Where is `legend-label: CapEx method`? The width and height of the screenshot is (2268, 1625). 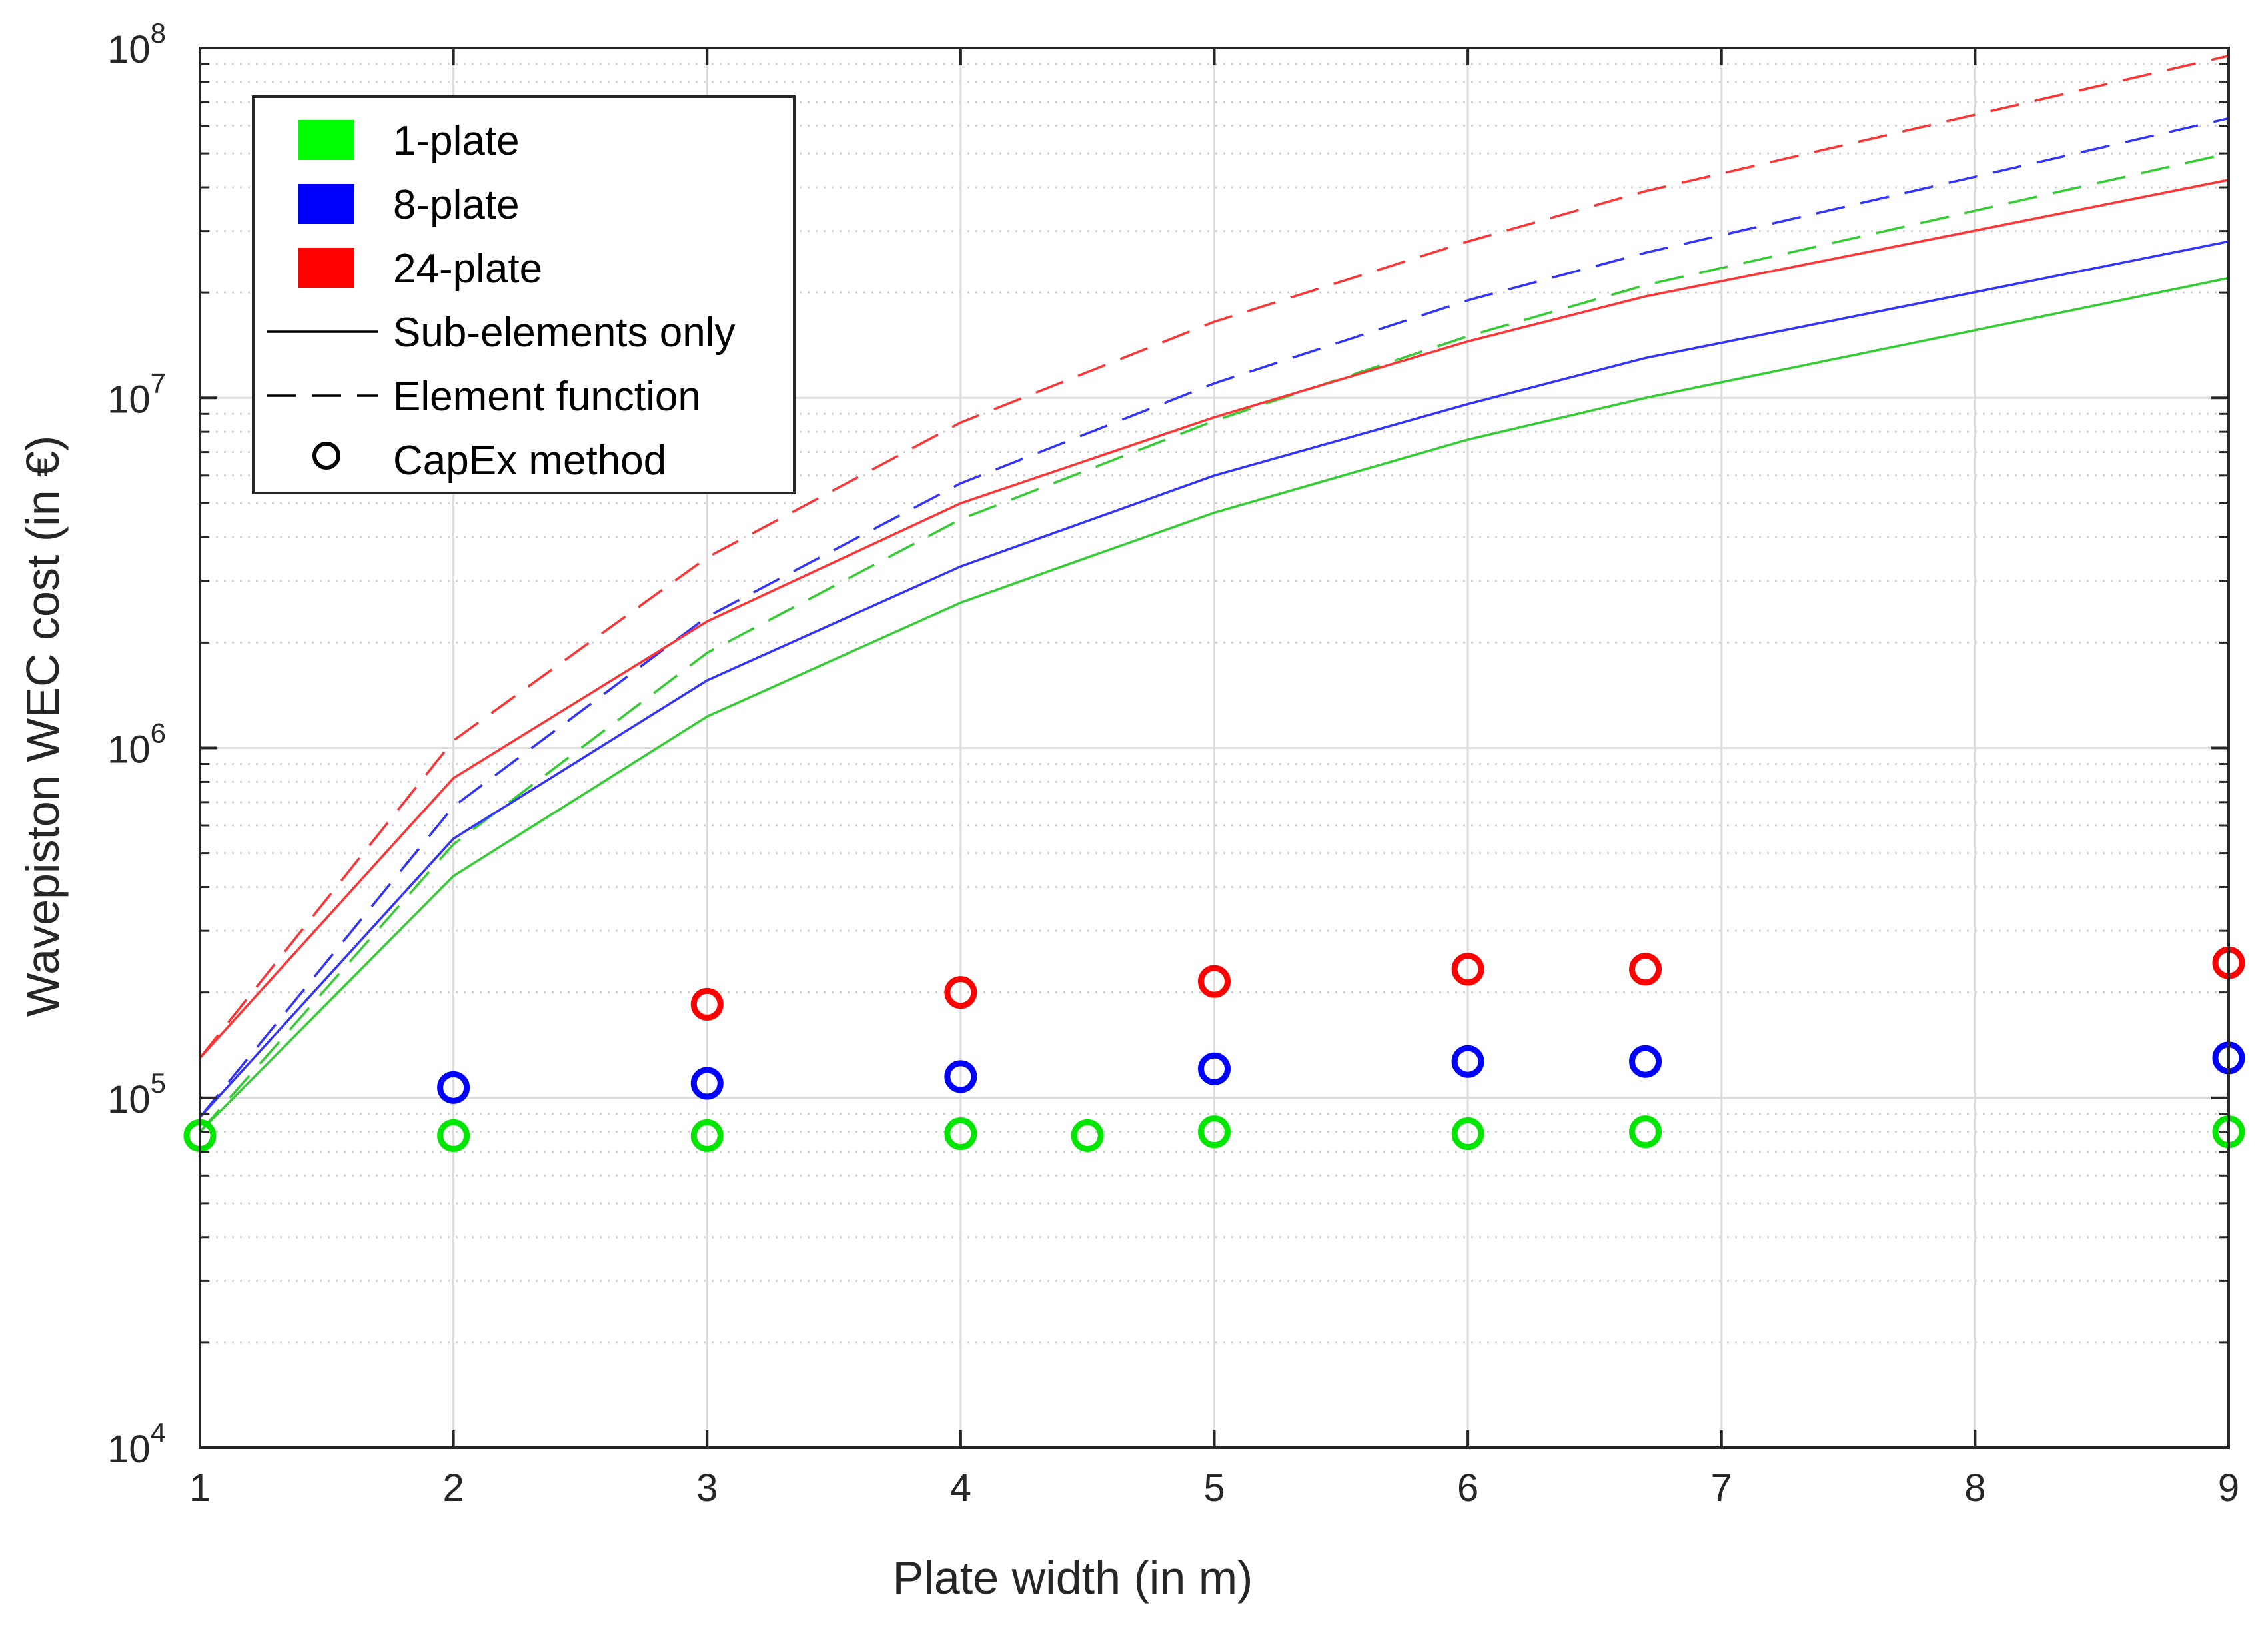
legend-label: CapEx method is located at coordinates (529, 461).